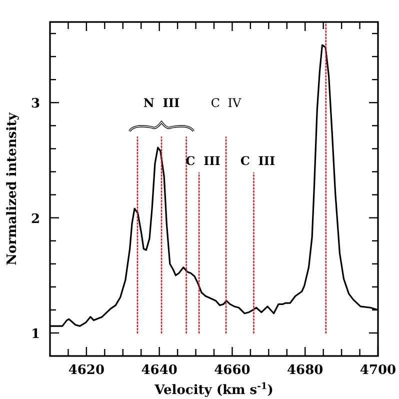 Image resolution: width=399 pixels, height=399 pixels. I want to click on y-tick-label: 3, so click(35, 104).